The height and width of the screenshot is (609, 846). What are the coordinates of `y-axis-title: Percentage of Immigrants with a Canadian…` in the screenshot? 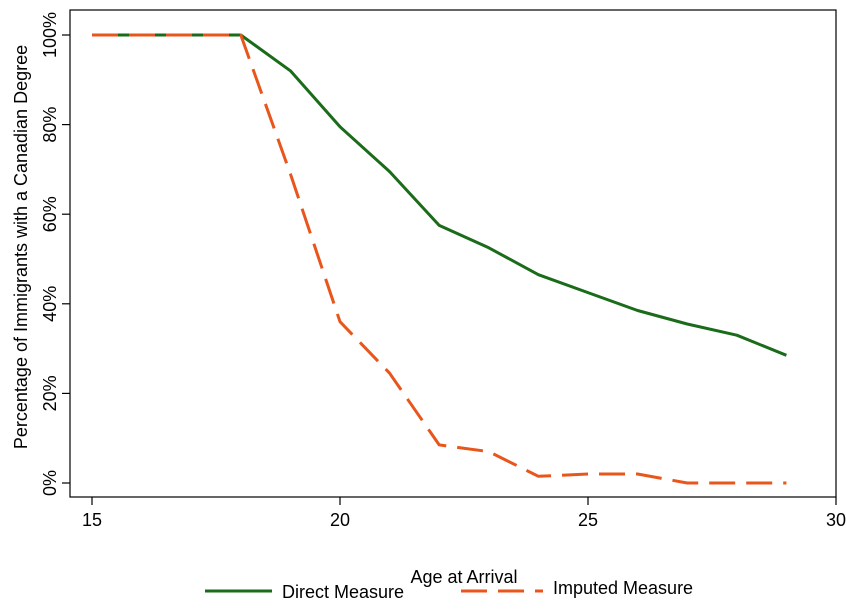 It's located at (21, 247).